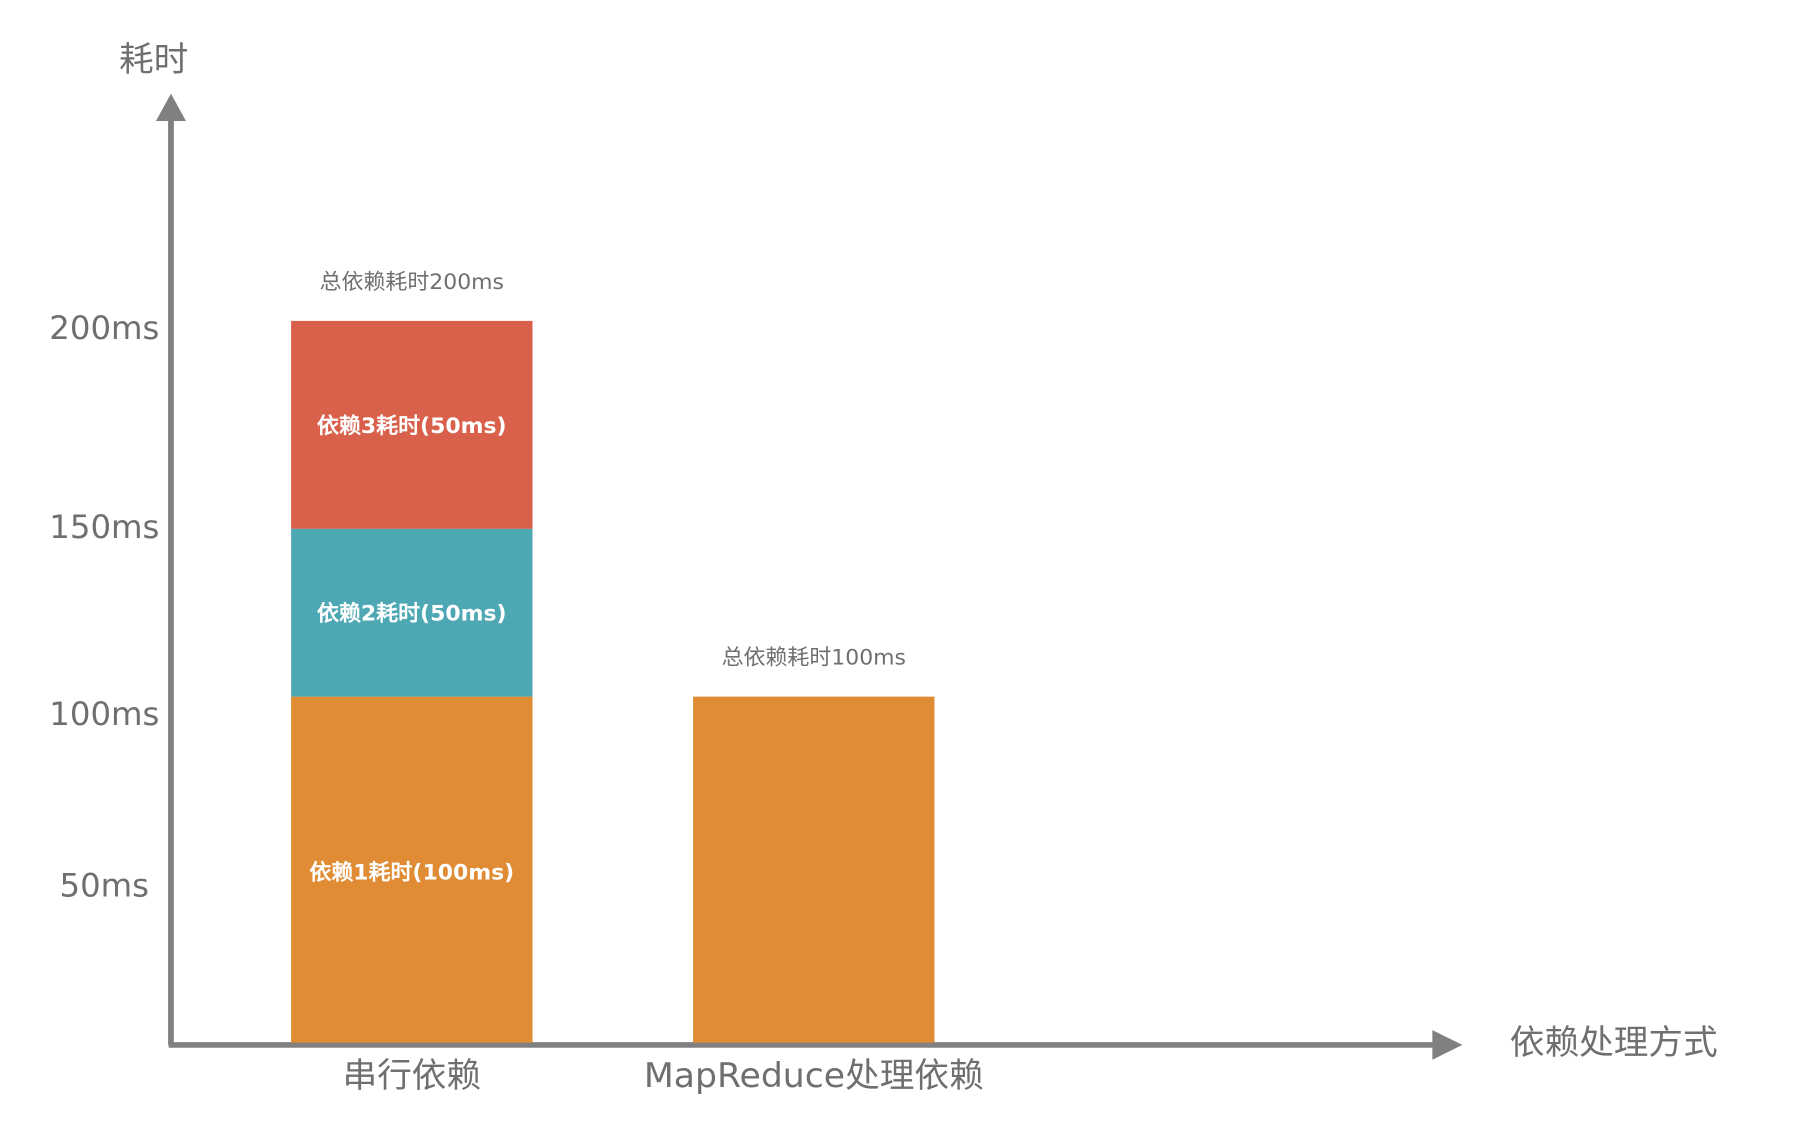 This screenshot has width=1802, height=1142. I want to click on x-axis-title: 依赖处理方式, so click(1614, 1043).